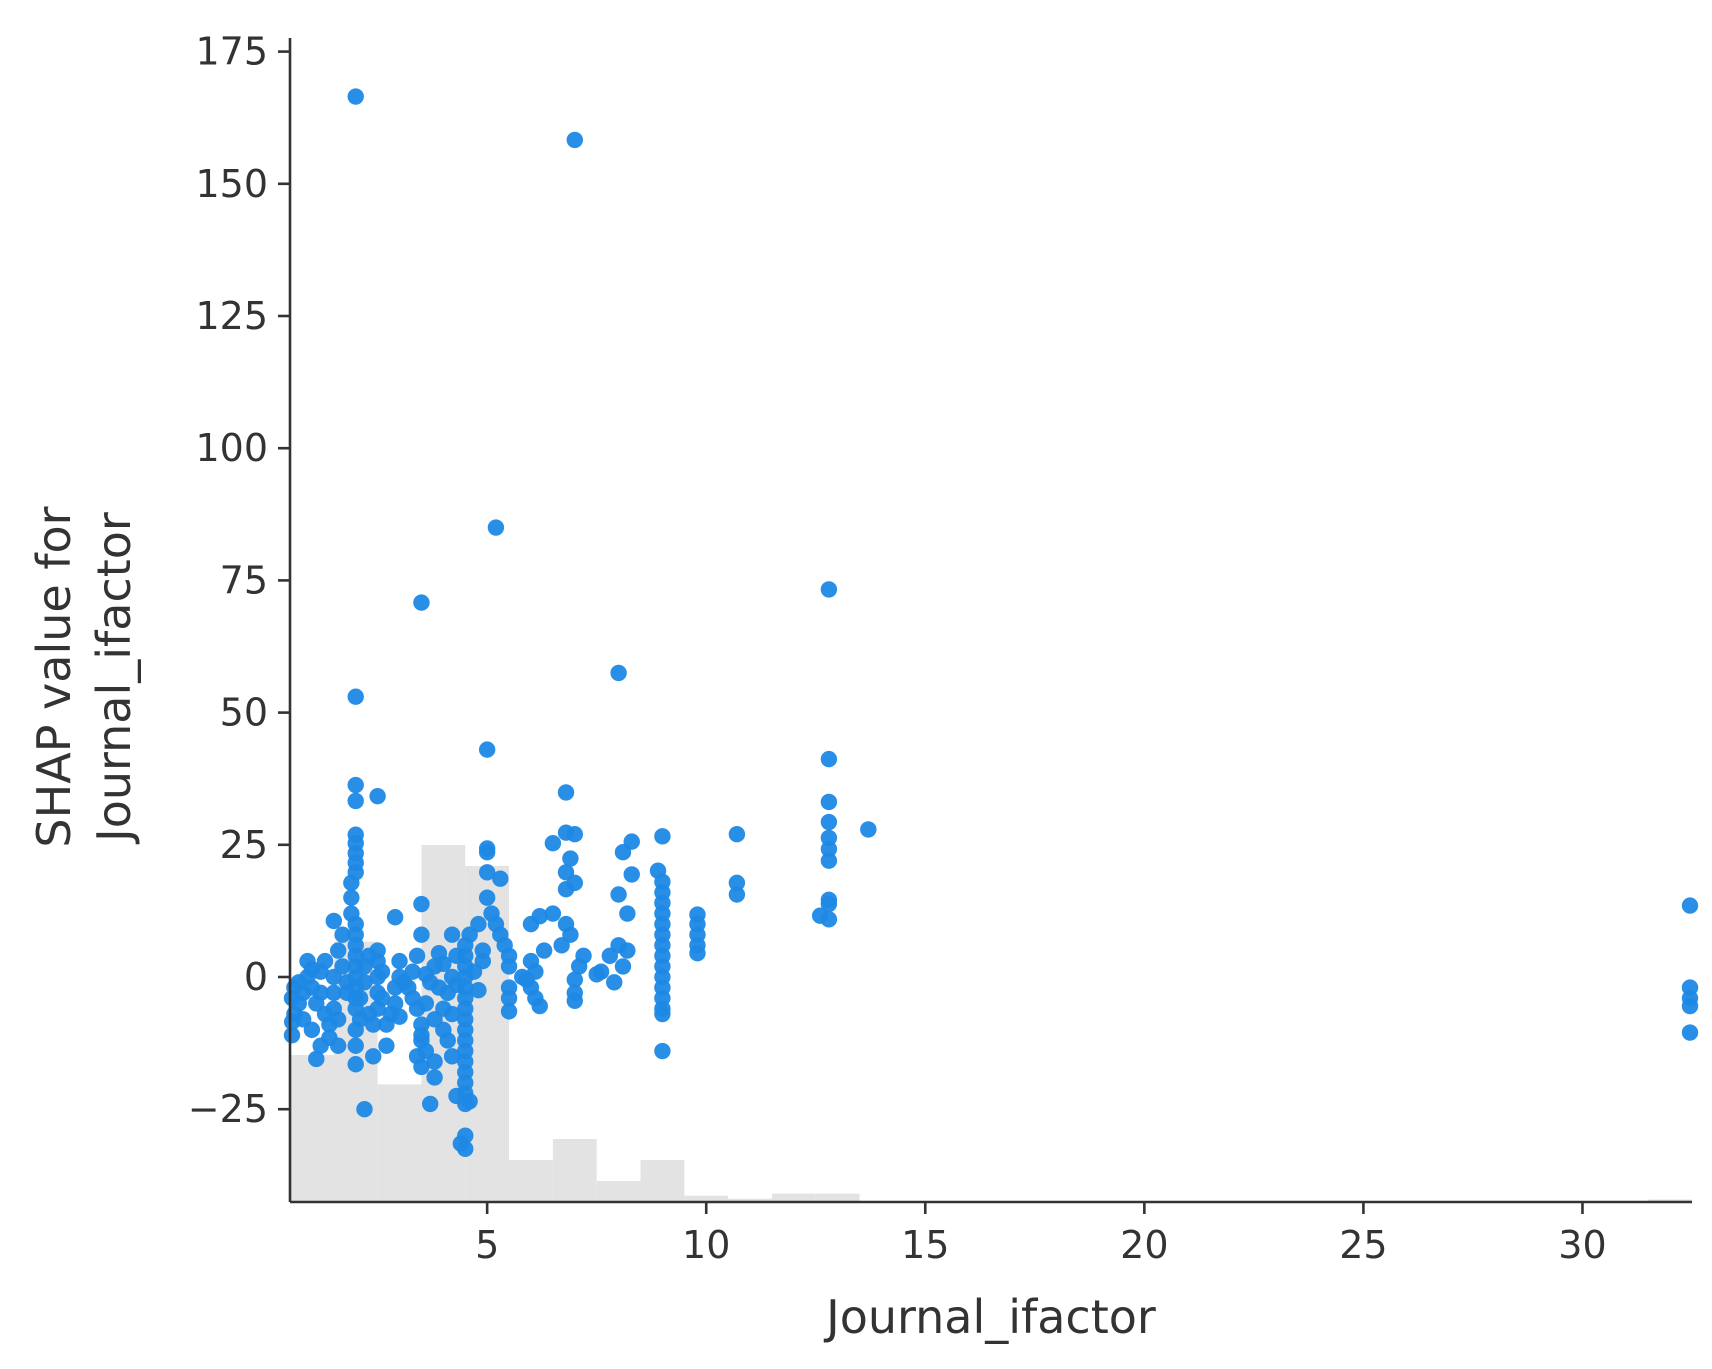  I want to click on y-tick-label: 125, so click(231, 316).